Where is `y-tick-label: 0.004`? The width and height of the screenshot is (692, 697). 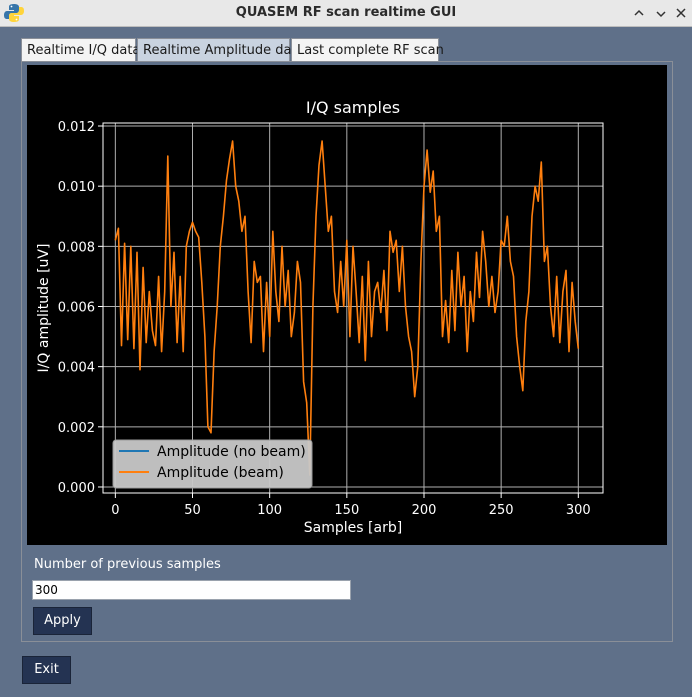 y-tick-label: 0.004 is located at coordinates (76, 368).